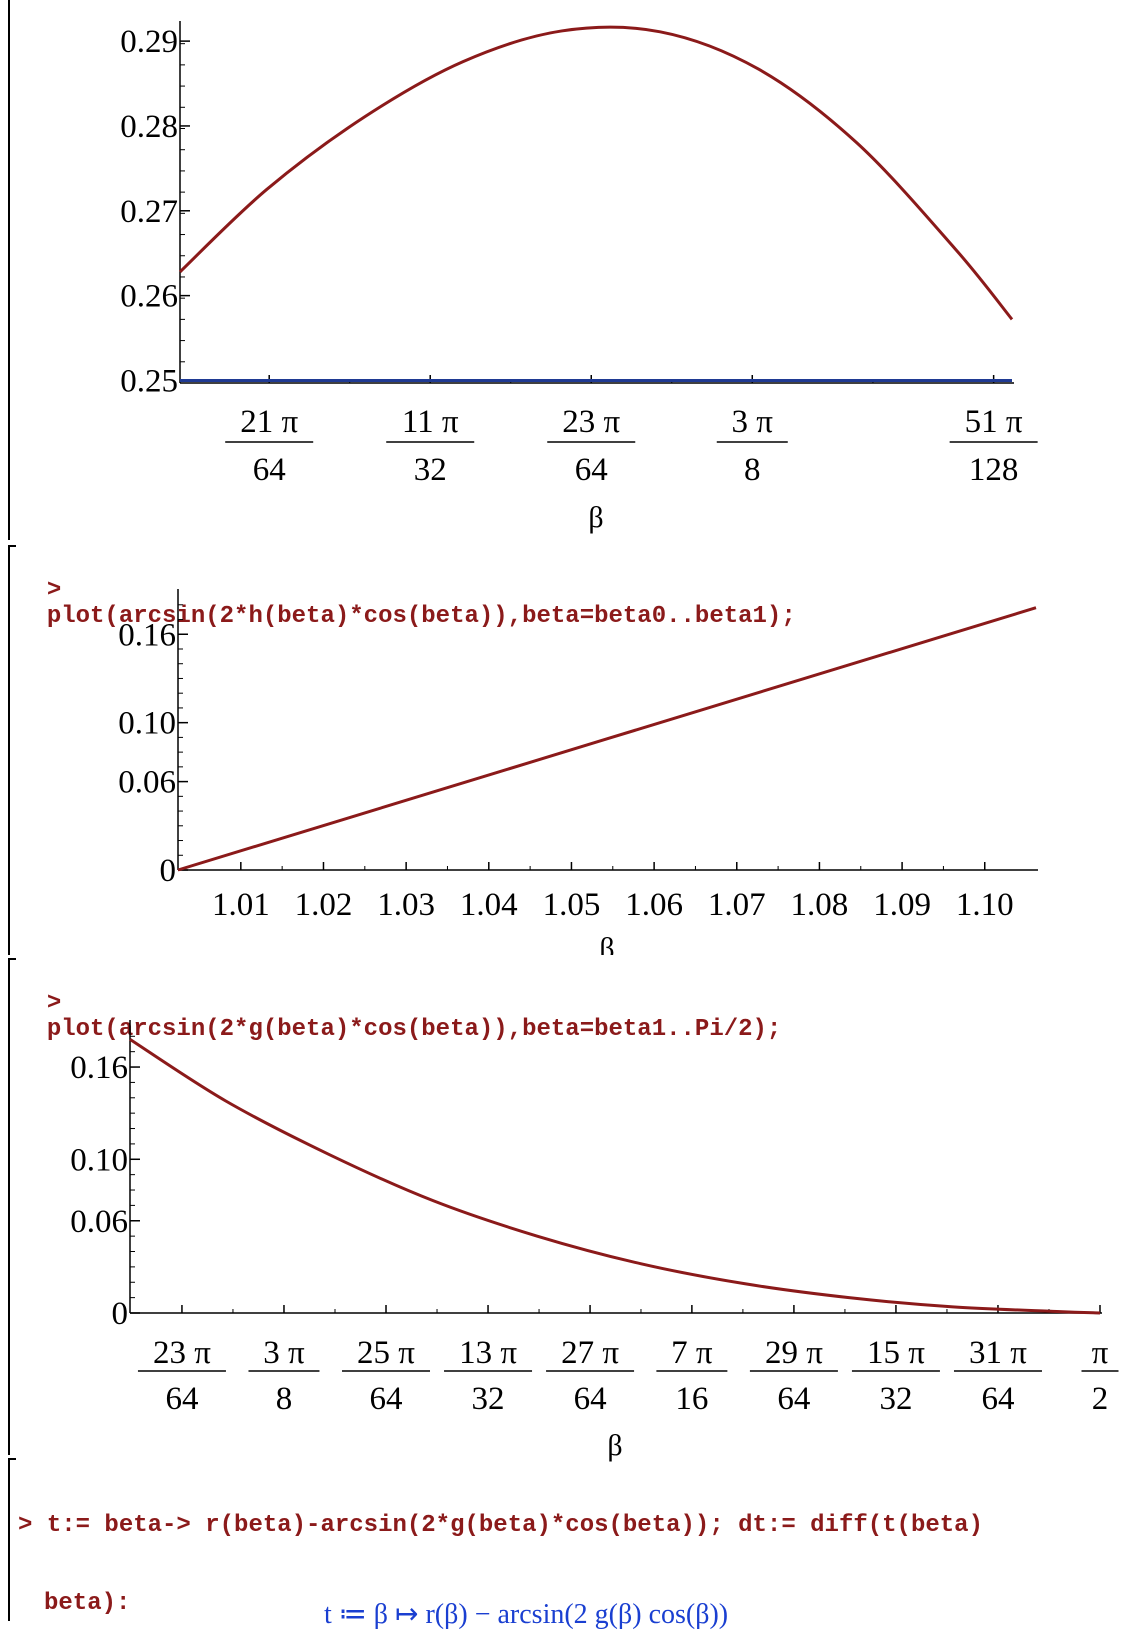  Describe the element at coordinates (896, 1353) in the screenshot. I see `x-tick-numerator: 15 π` at that location.